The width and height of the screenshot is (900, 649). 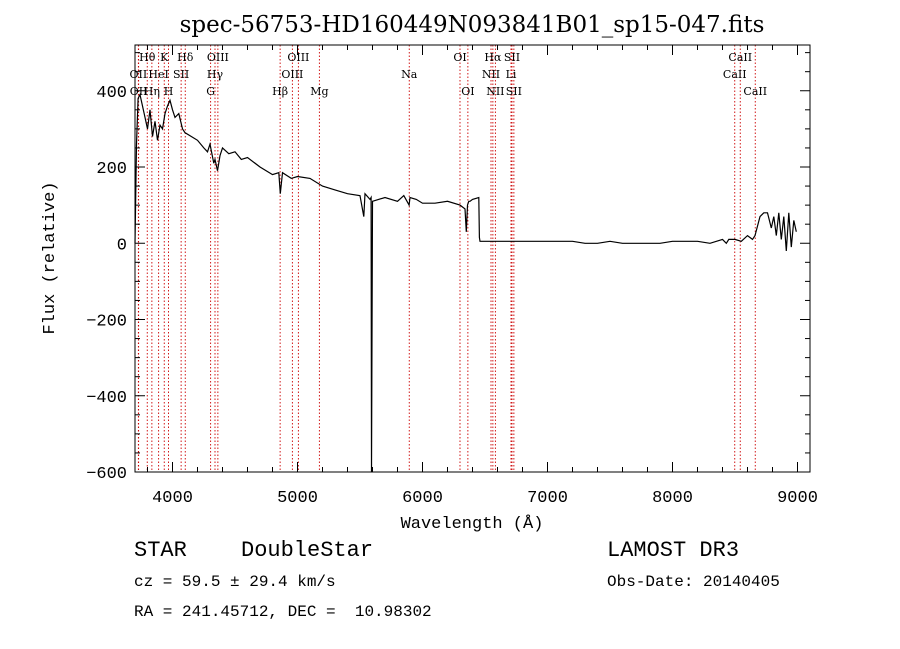 I want to click on y-tick-label: 0, so click(x=122, y=245).